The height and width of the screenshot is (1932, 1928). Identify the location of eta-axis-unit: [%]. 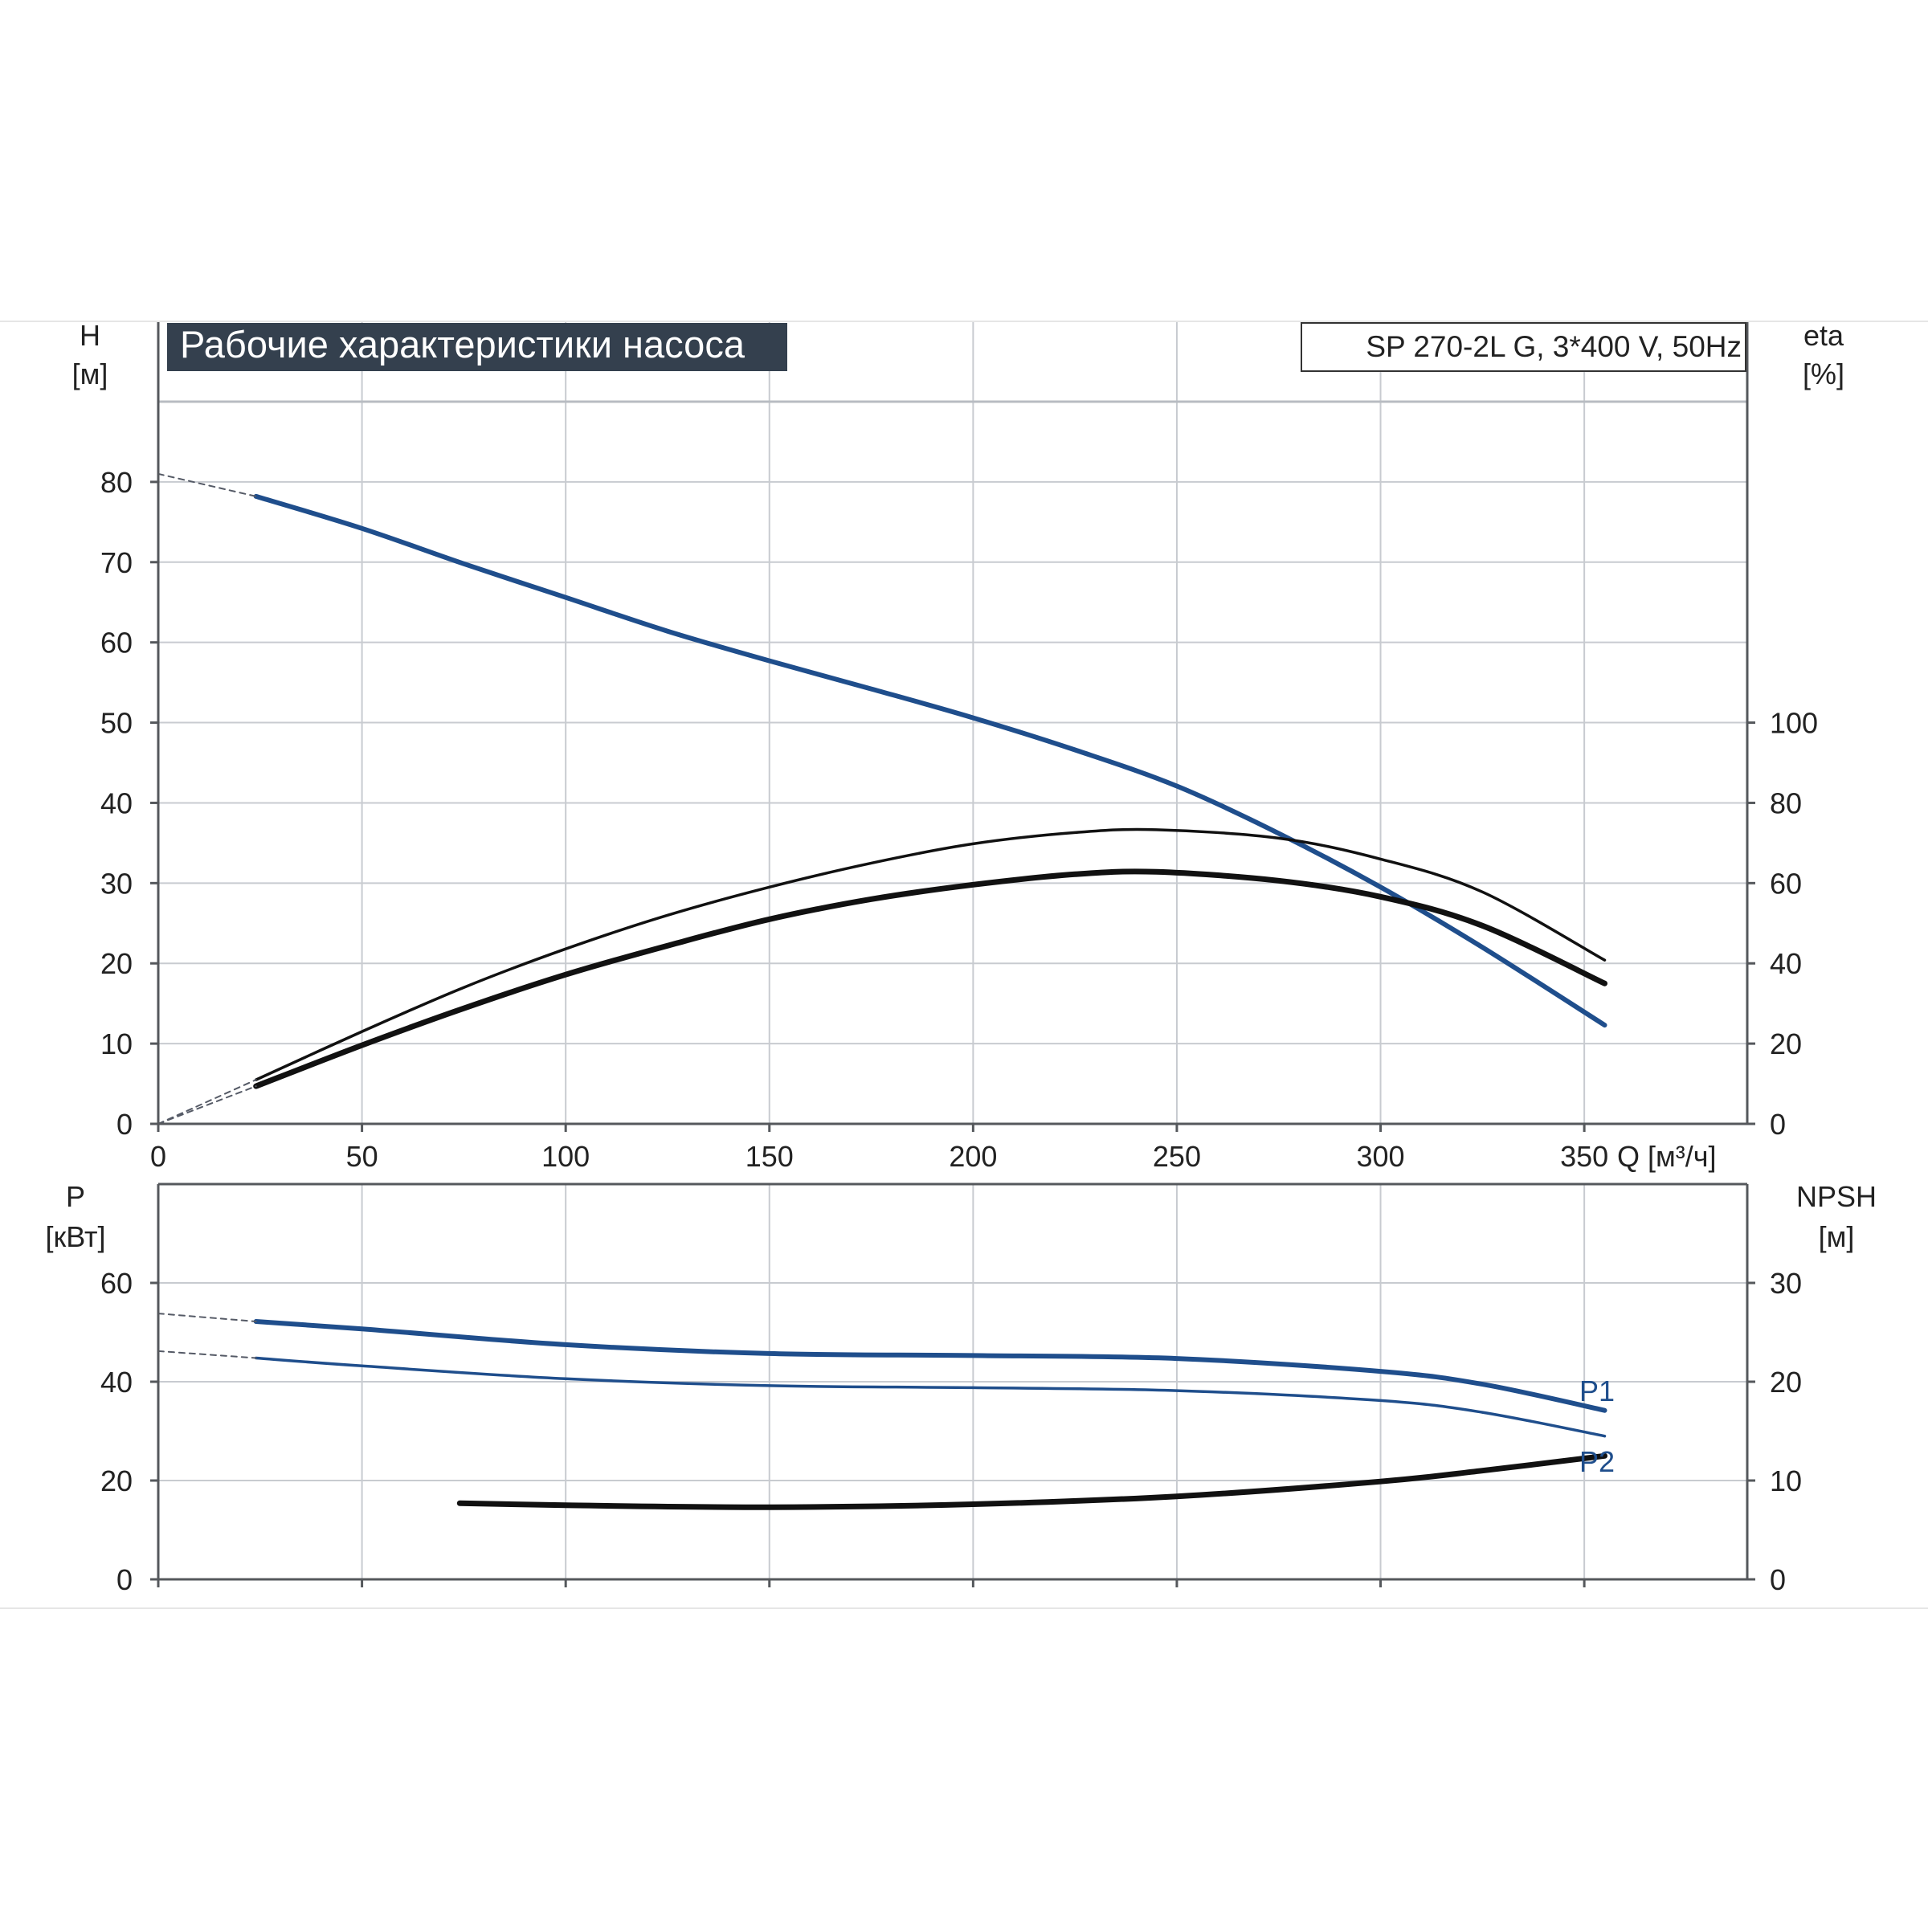
(1824, 374).